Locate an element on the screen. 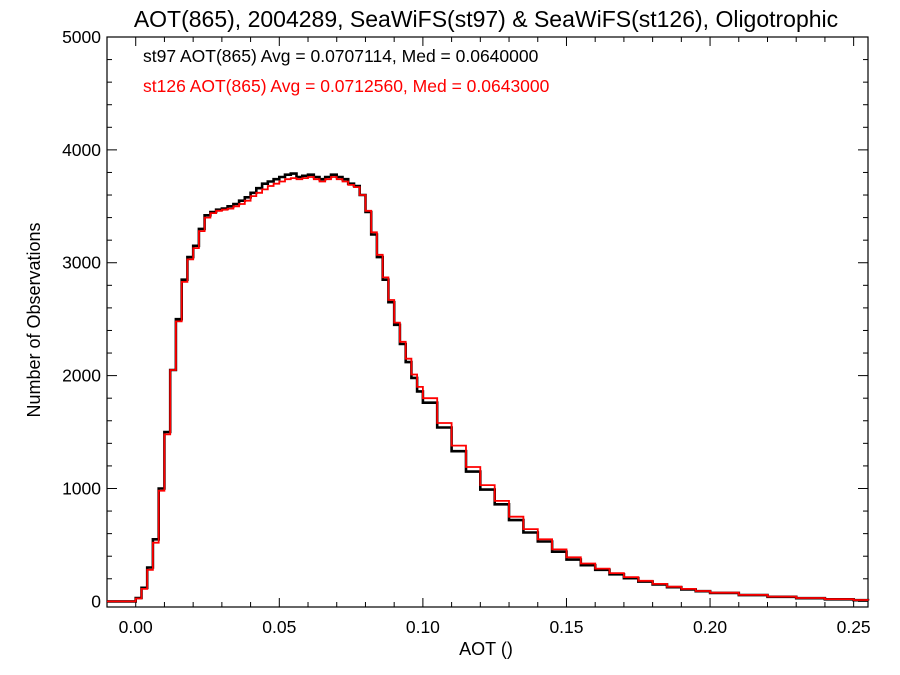 The image size is (900, 675). y-tick-label: 3000 is located at coordinates (81, 263).